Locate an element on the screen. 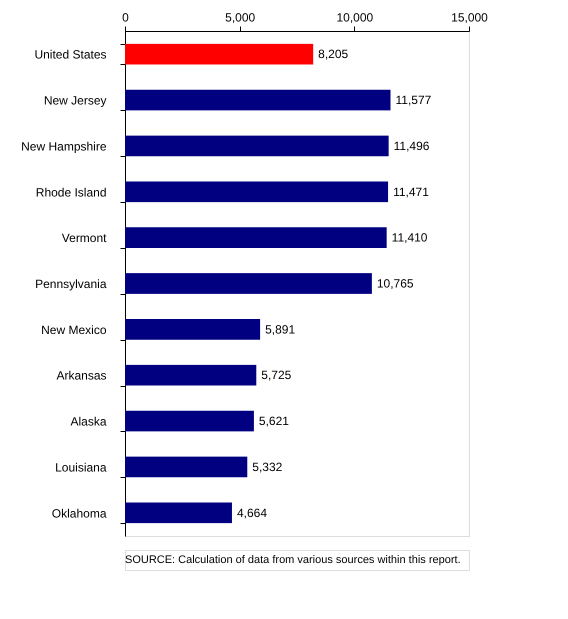 The height and width of the screenshot is (619, 568). y-tick-label: Louisiana is located at coordinates (81, 467).